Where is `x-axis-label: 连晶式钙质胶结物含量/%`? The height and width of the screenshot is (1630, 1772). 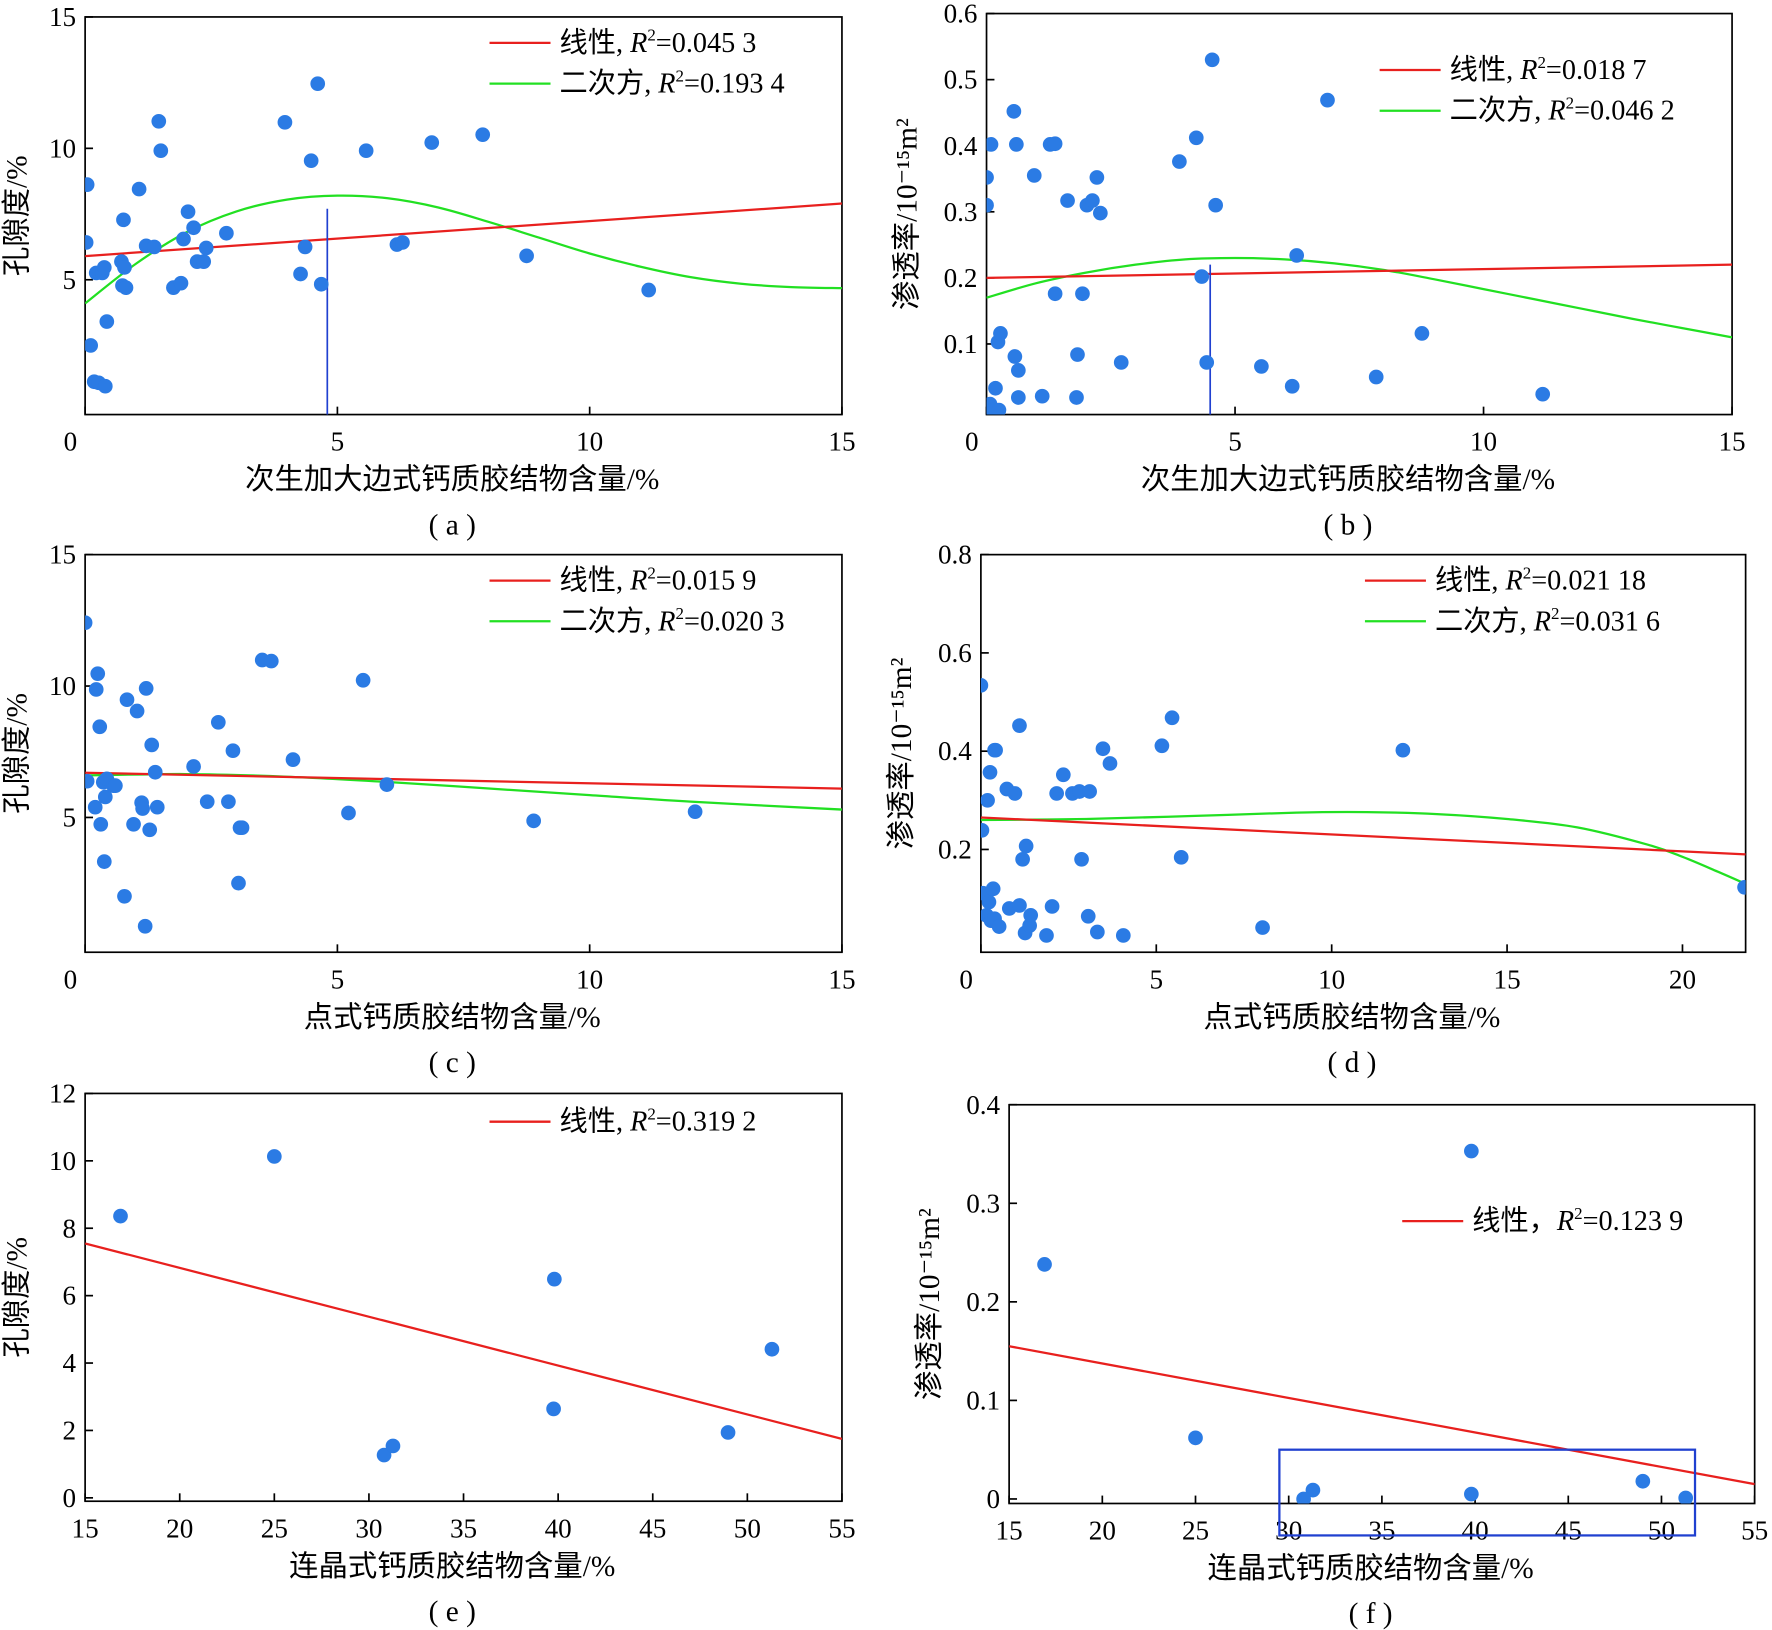
x-axis-label: 连晶式钙质胶结物含量/% is located at coordinates (1370, 1568).